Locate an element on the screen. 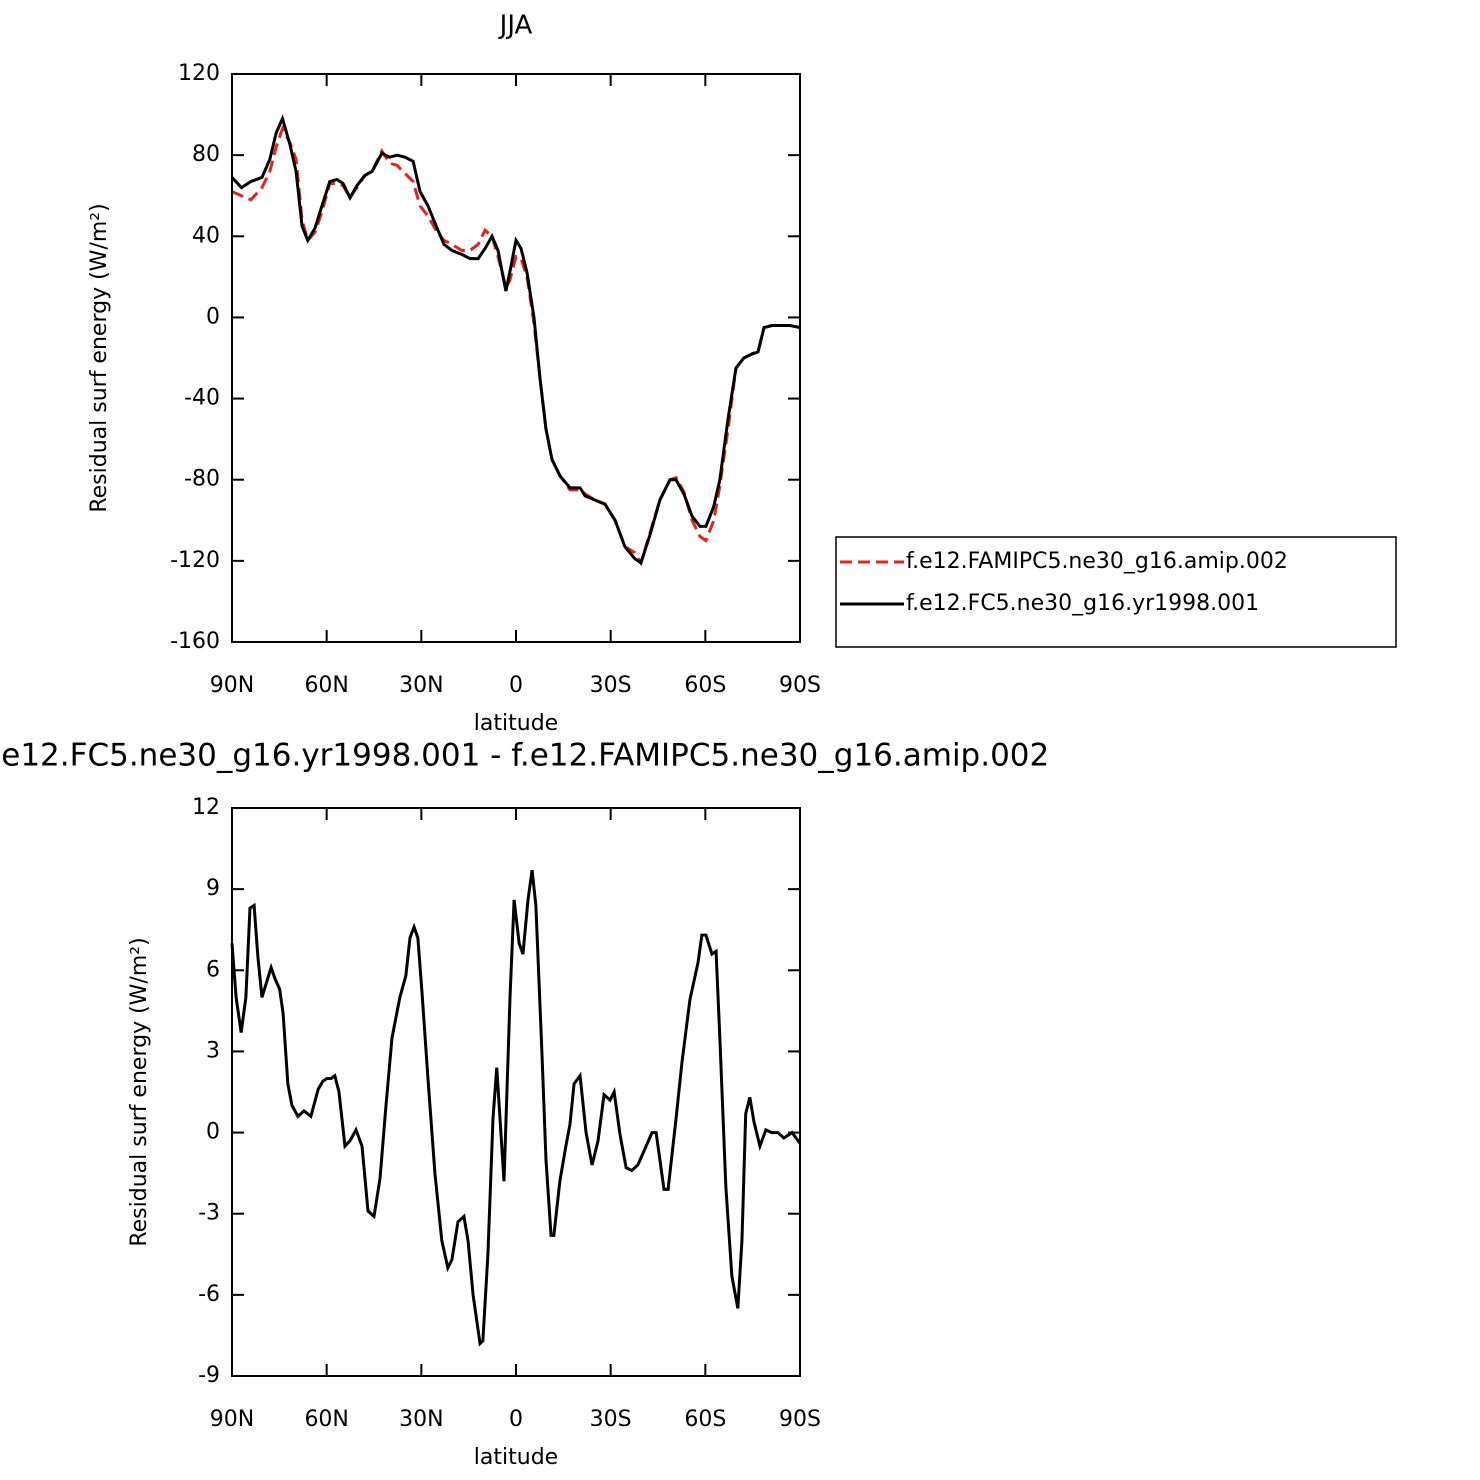  y-tick-label: 6 is located at coordinates (213, 969).